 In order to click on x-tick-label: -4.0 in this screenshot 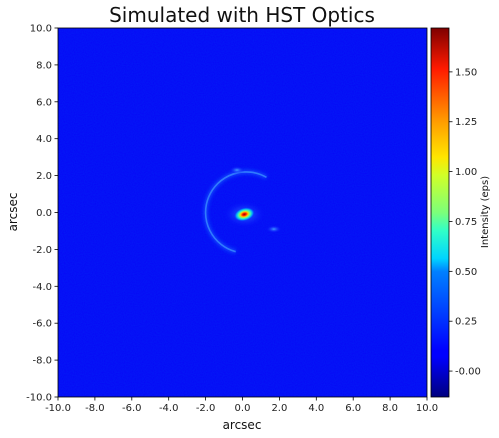, I will do `click(169, 408)`.